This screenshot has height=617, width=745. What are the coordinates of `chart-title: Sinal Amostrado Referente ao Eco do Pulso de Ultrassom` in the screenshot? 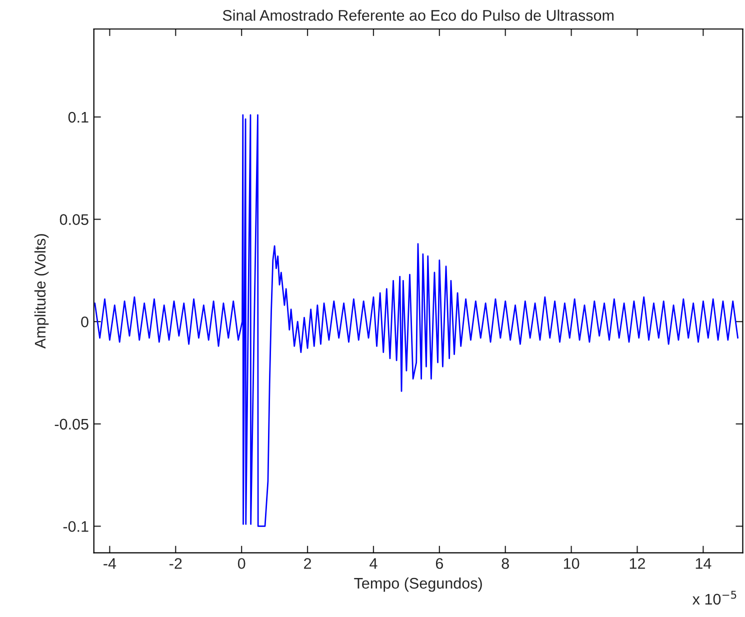 It's located at (418, 15).